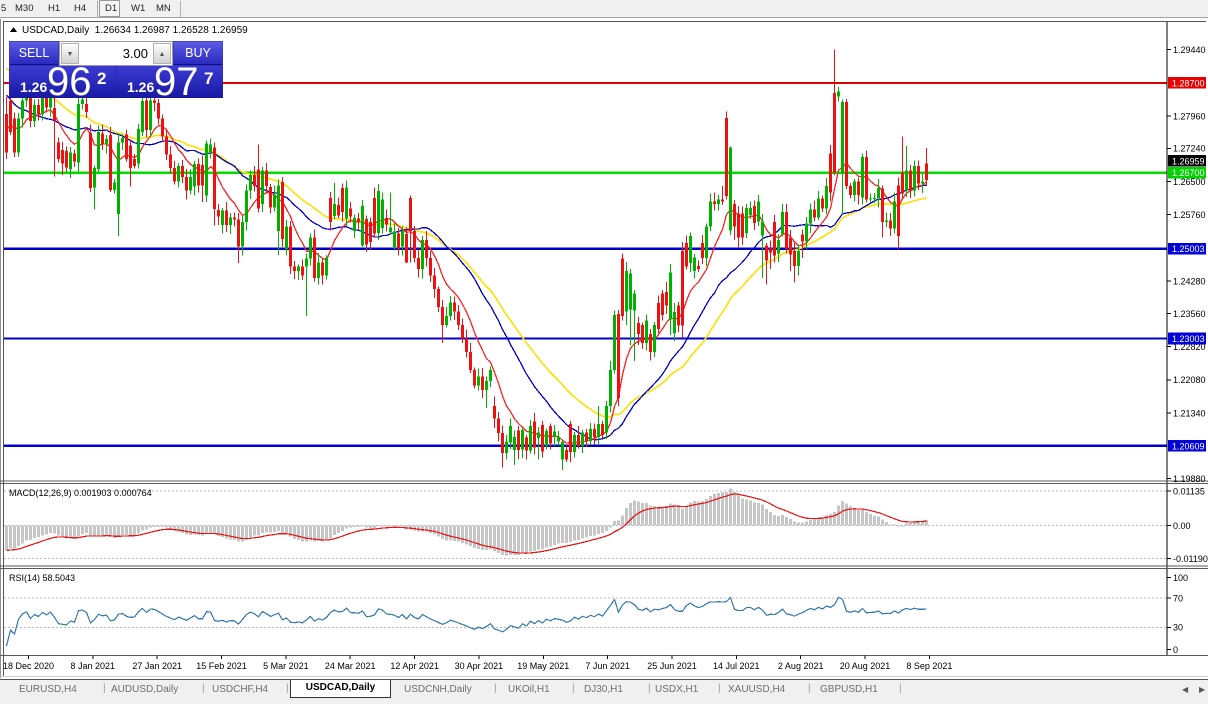  I want to click on svg-text: 1.19880, so click(1189, 479).